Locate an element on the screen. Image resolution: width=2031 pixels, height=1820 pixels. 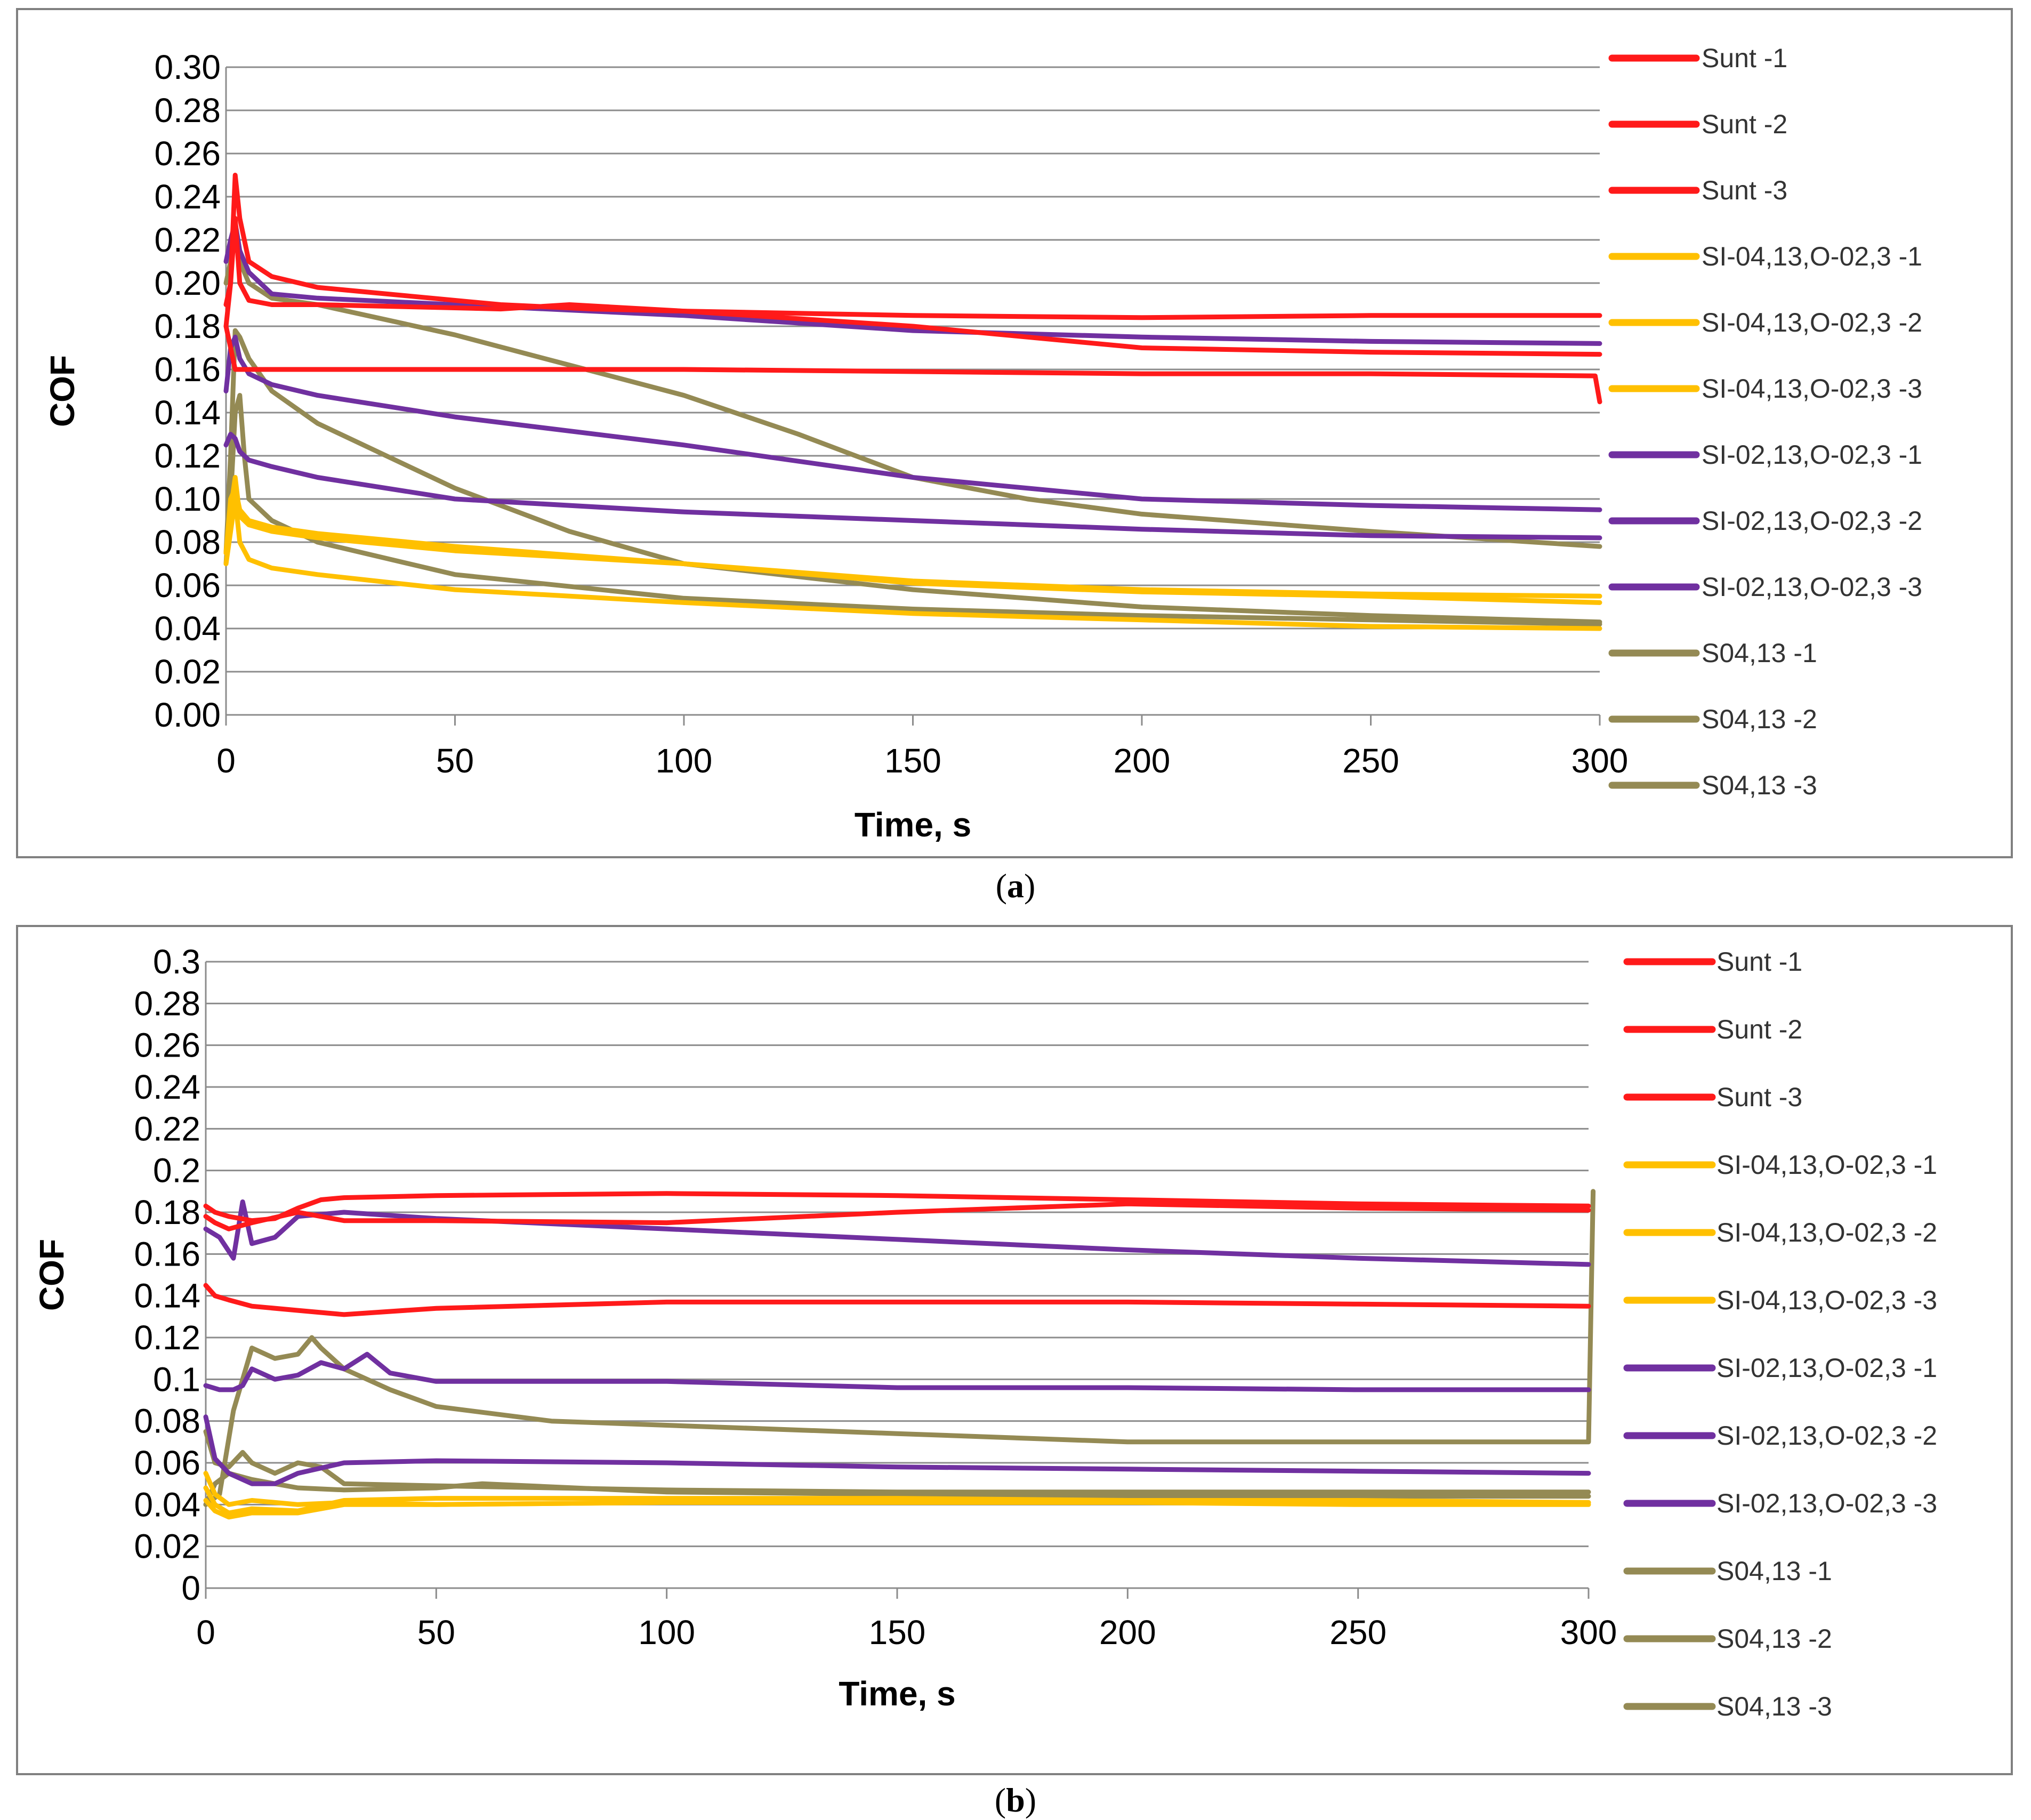
caption-a: (a) is located at coordinates (1015, 886).